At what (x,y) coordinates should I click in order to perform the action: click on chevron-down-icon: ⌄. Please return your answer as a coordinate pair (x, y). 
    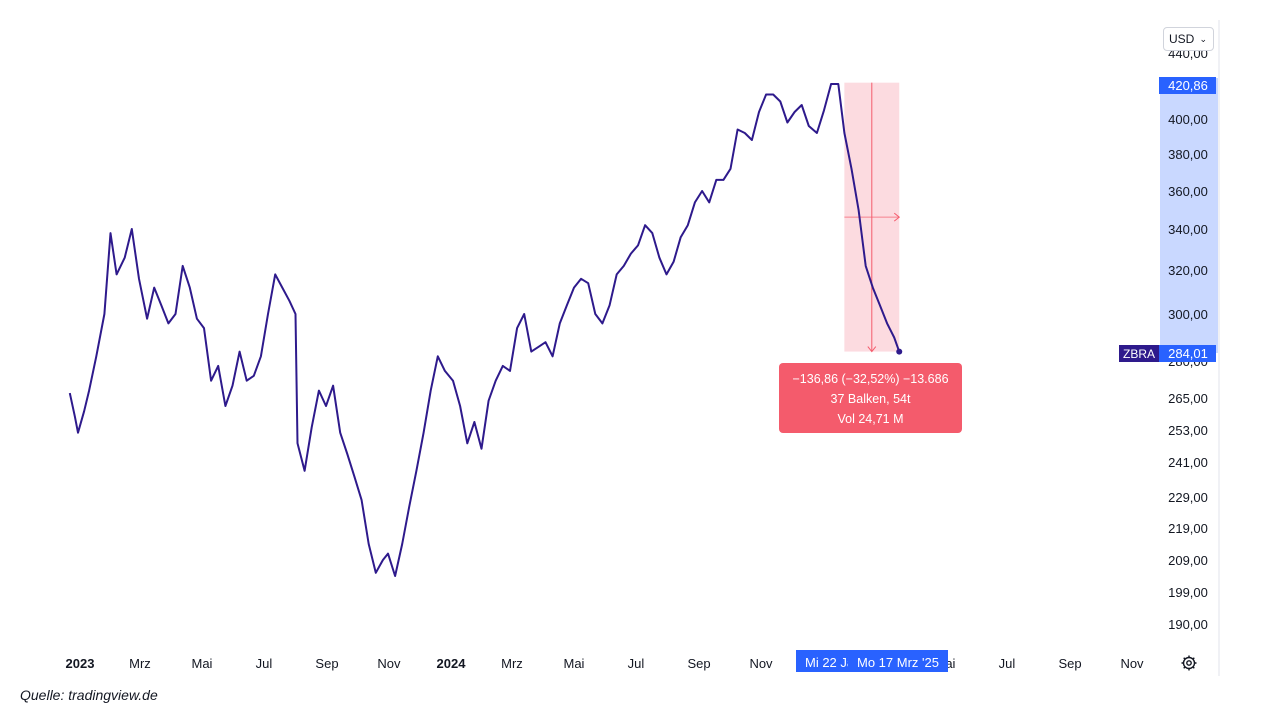
    Looking at the image, I should click on (1203, 39).